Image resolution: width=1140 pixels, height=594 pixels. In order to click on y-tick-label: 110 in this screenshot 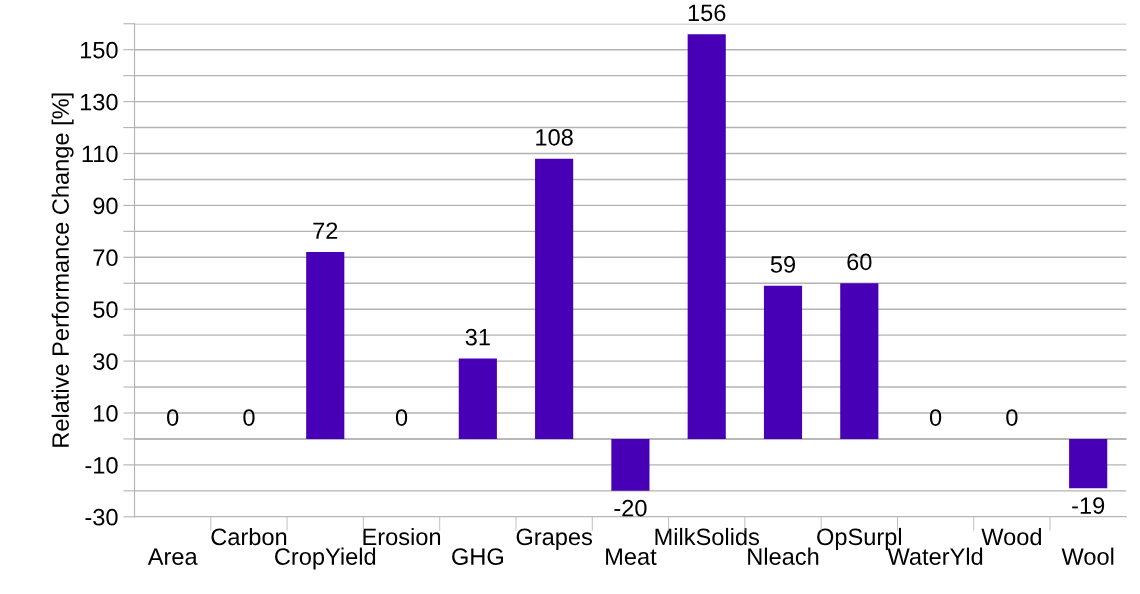, I will do `click(100, 154)`.